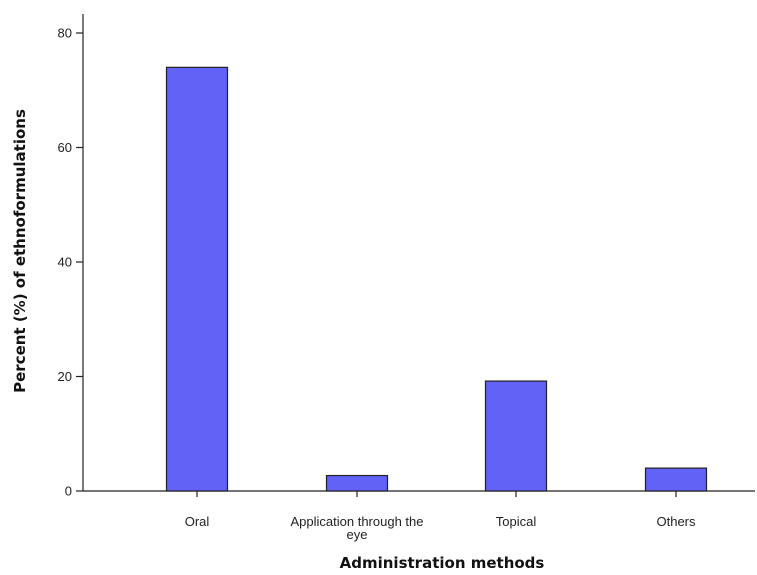 This screenshot has width=757, height=575. I want to click on y-tick-label: 60, so click(65, 147).